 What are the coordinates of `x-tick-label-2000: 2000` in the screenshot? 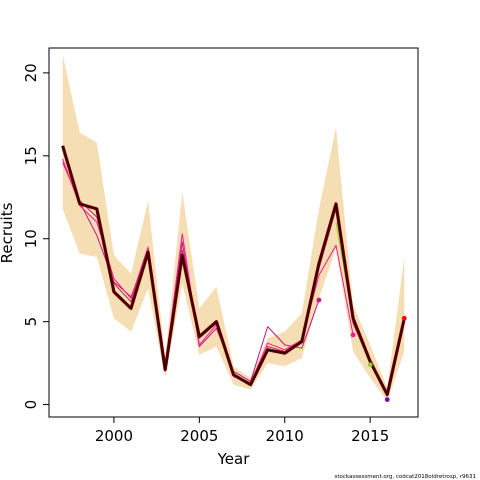 It's located at (114, 436).